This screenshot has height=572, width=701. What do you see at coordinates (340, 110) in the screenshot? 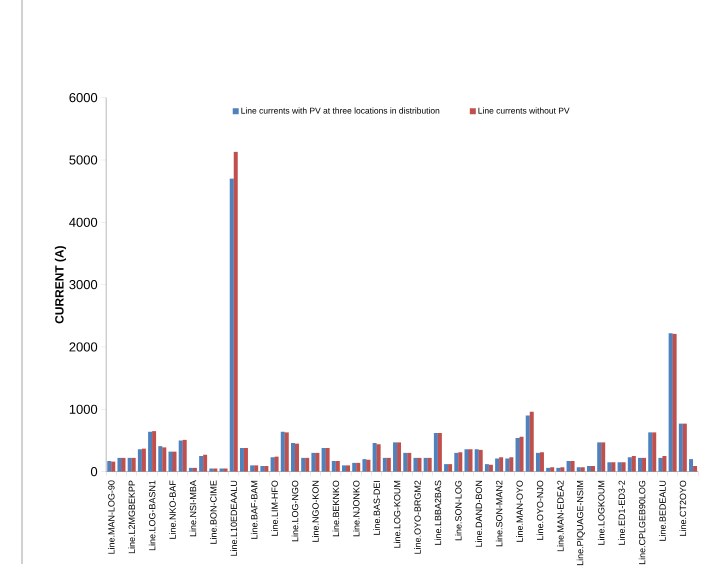
I see `legend-label: Line currents with PV at three locations in distribution` at bounding box center [340, 110].